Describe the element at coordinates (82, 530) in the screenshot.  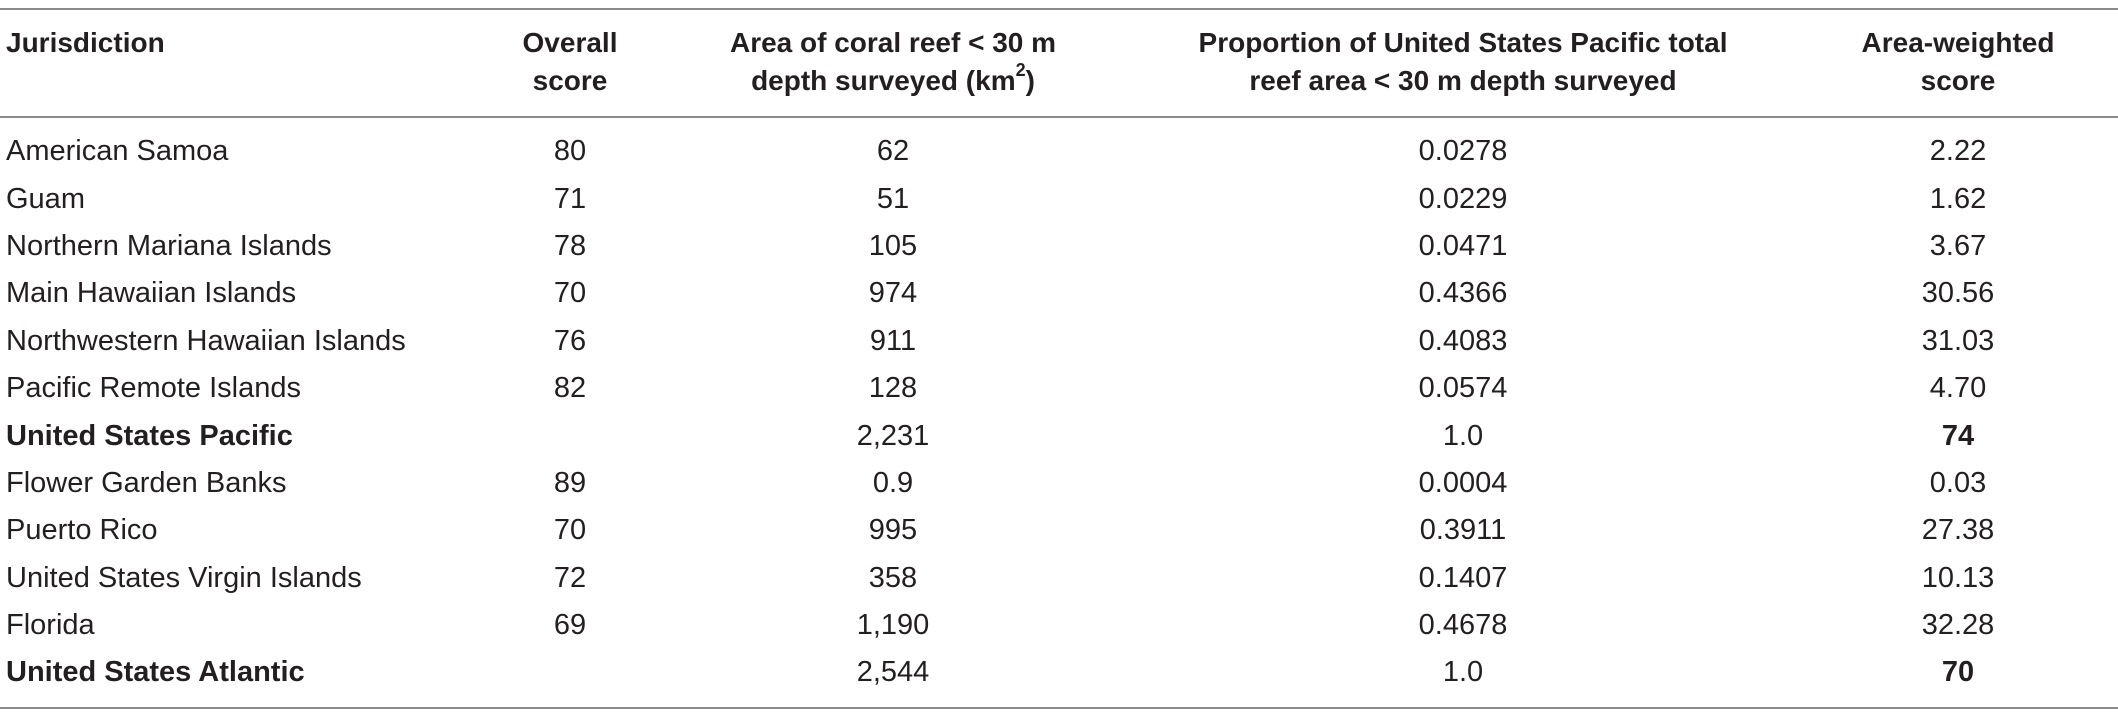
I see `cell-jurisdiction: Puerto Rico` at that location.